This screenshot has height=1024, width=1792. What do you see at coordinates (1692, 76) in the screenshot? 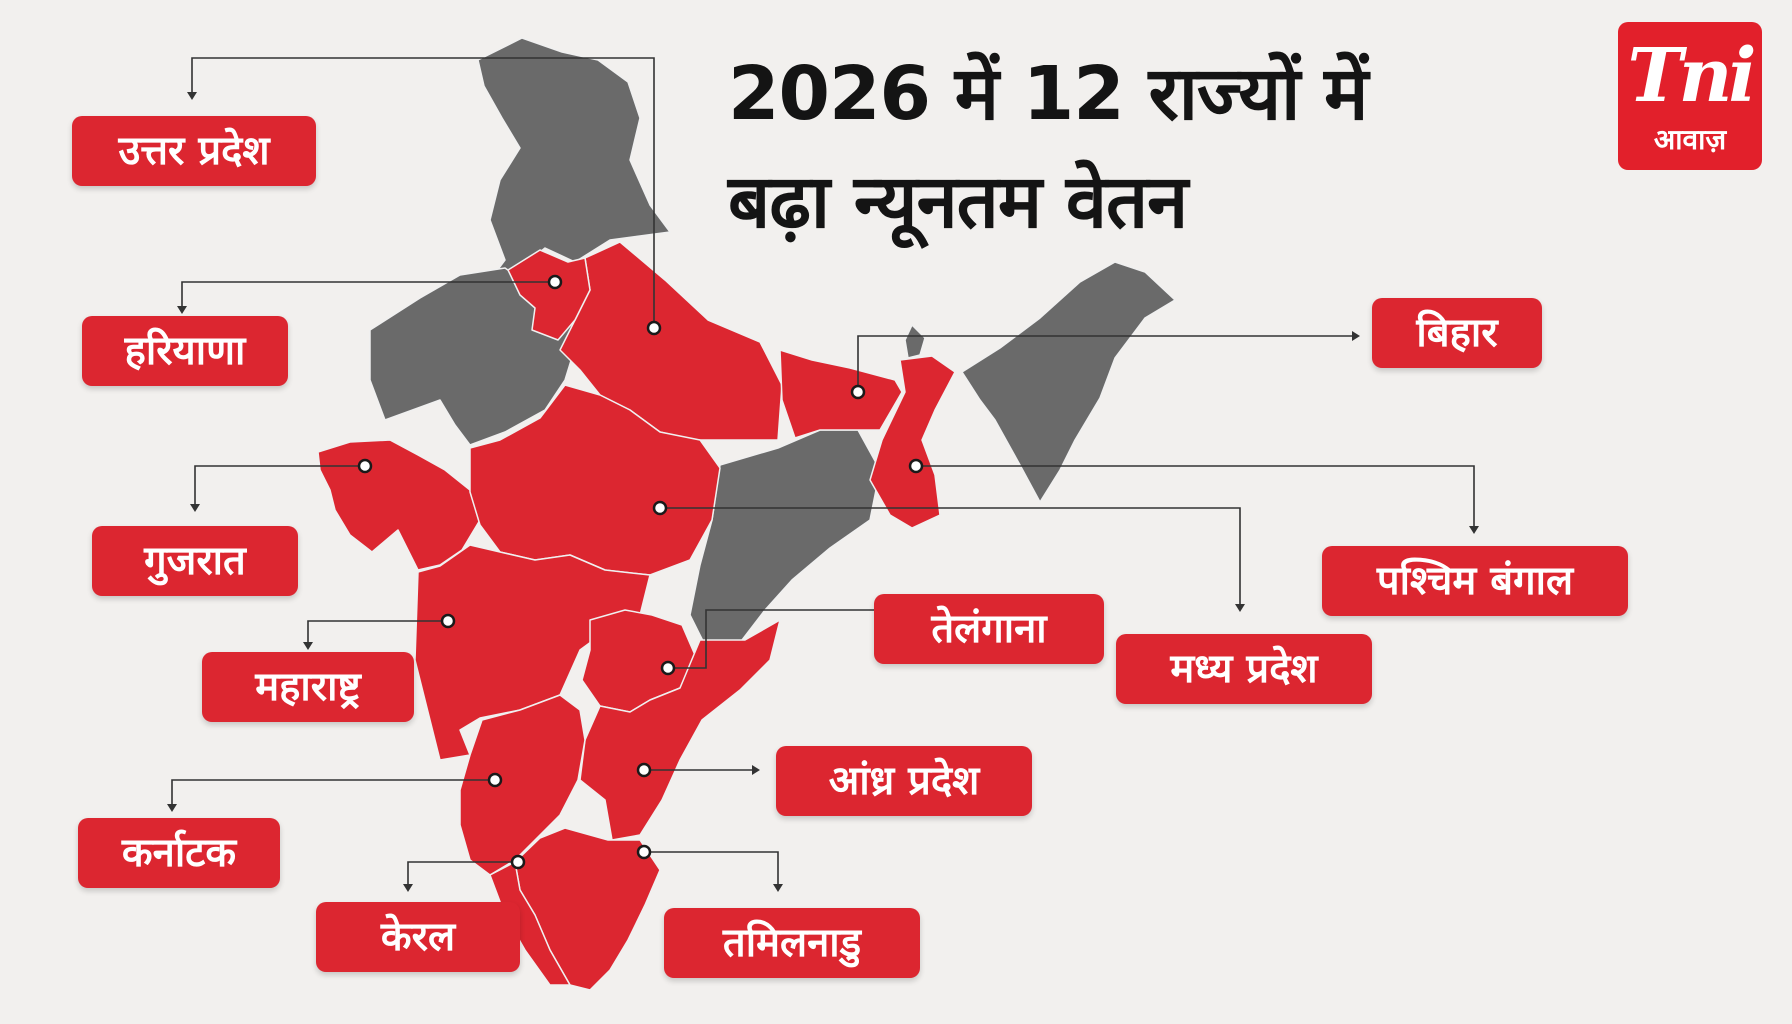
I see `logo-mark: Tni` at bounding box center [1692, 76].